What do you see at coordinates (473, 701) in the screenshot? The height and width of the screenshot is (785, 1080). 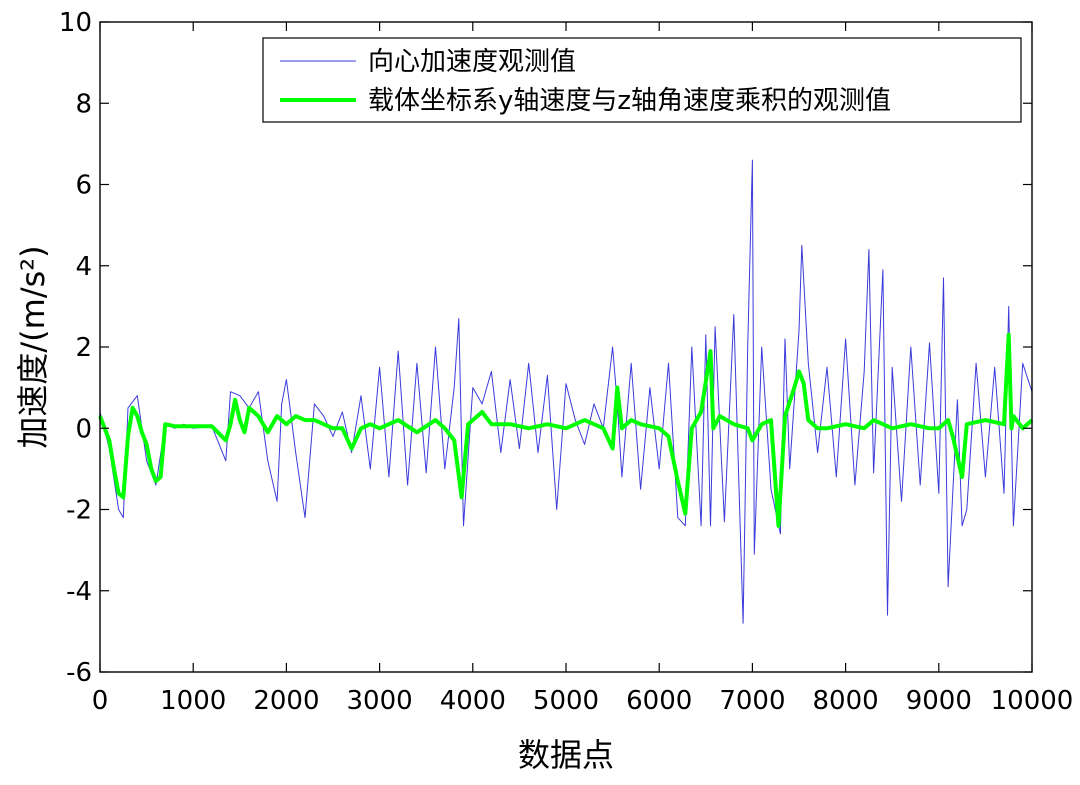 I see `x-tick-label: 4000` at bounding box center [473, 701].